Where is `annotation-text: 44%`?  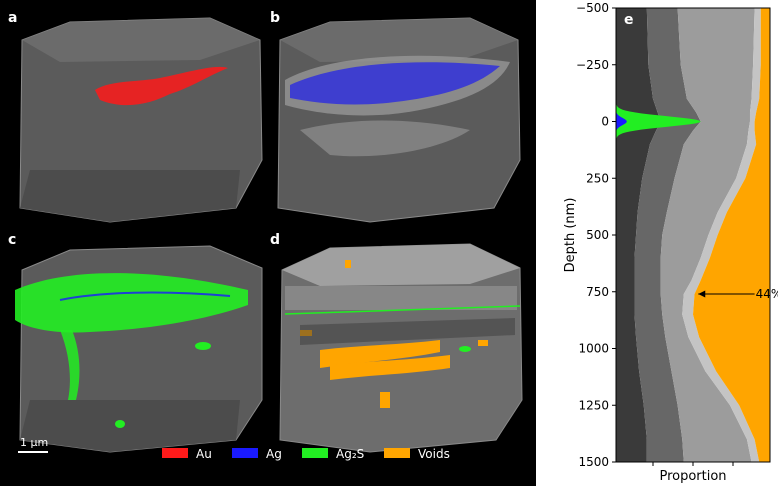 annotation-text: 44% is located at coordinates (767, 294).